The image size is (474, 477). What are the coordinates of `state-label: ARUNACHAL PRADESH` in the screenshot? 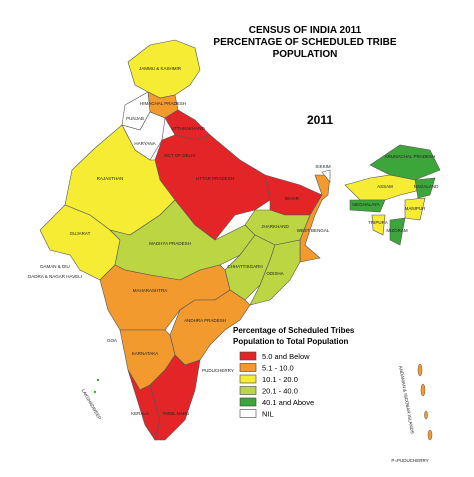 It's located at (410, 156).